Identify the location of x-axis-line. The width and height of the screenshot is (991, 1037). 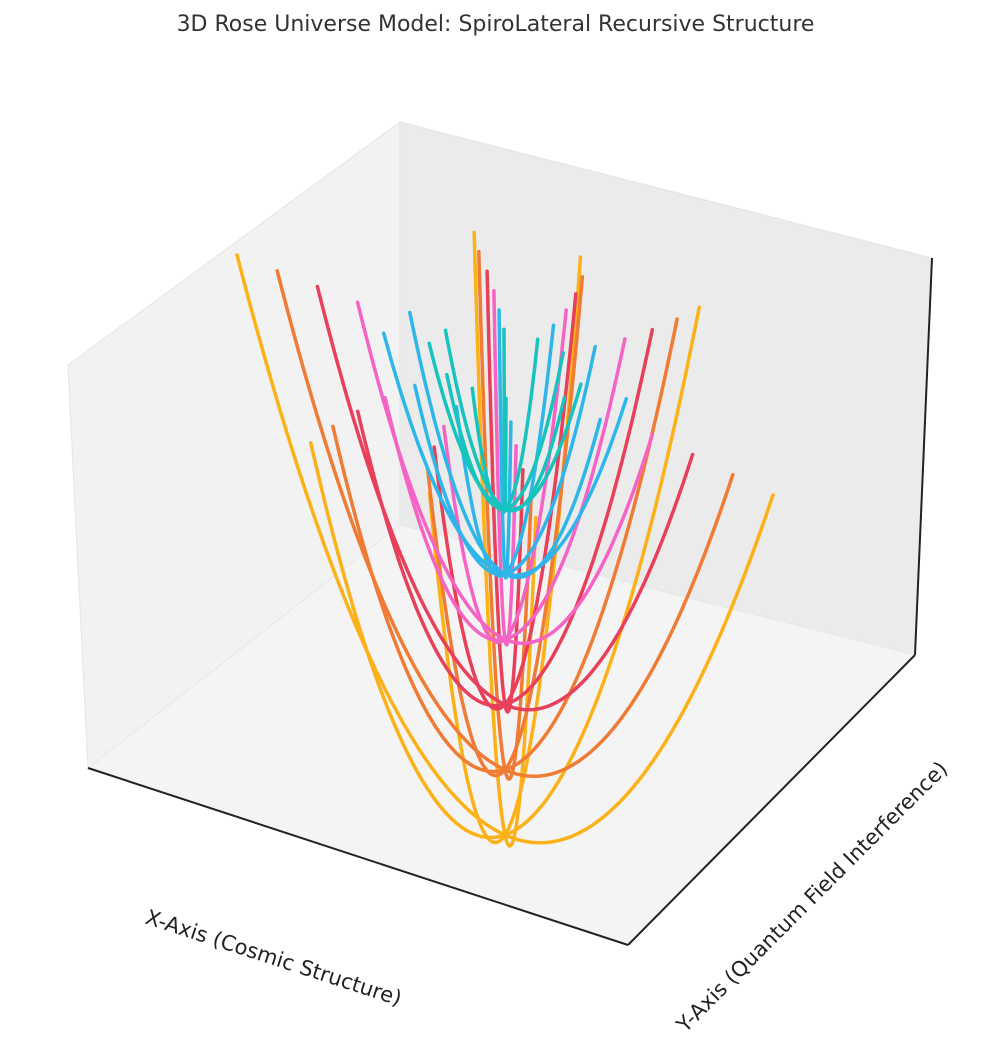
(358, 856).